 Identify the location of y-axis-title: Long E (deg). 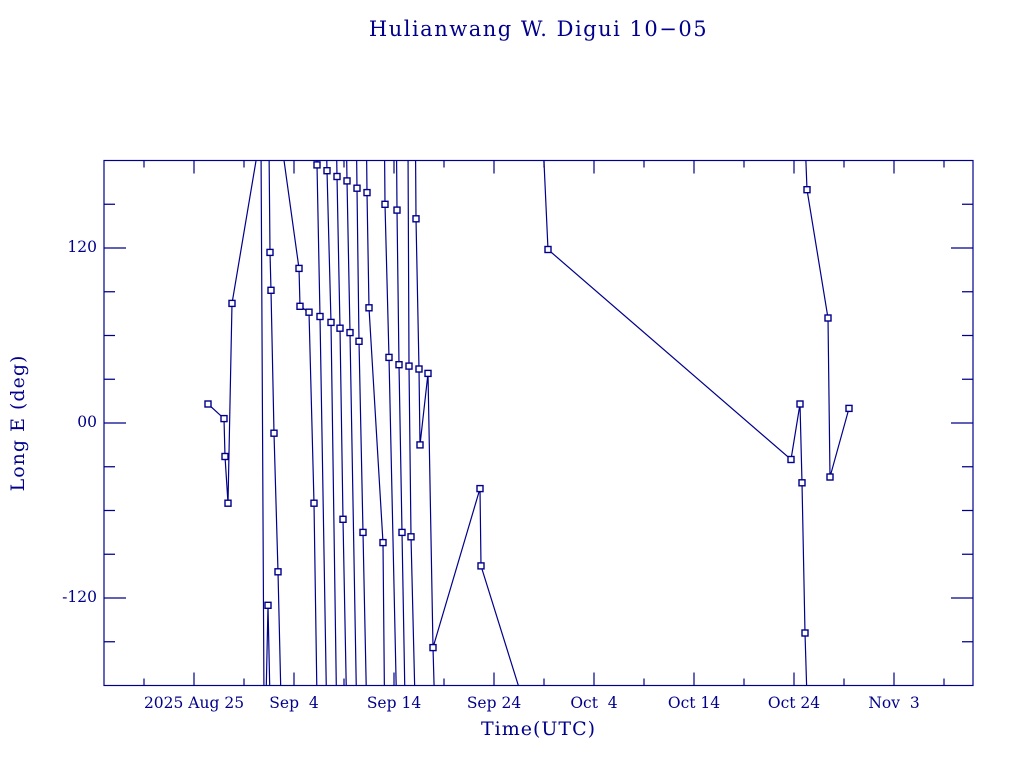
(18, 423).